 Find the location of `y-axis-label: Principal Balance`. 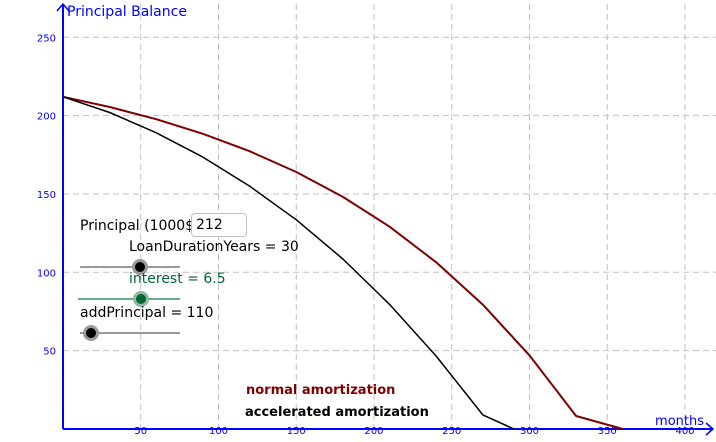

y-axis-label: Principal Balance is located at coordinates (127, 12).